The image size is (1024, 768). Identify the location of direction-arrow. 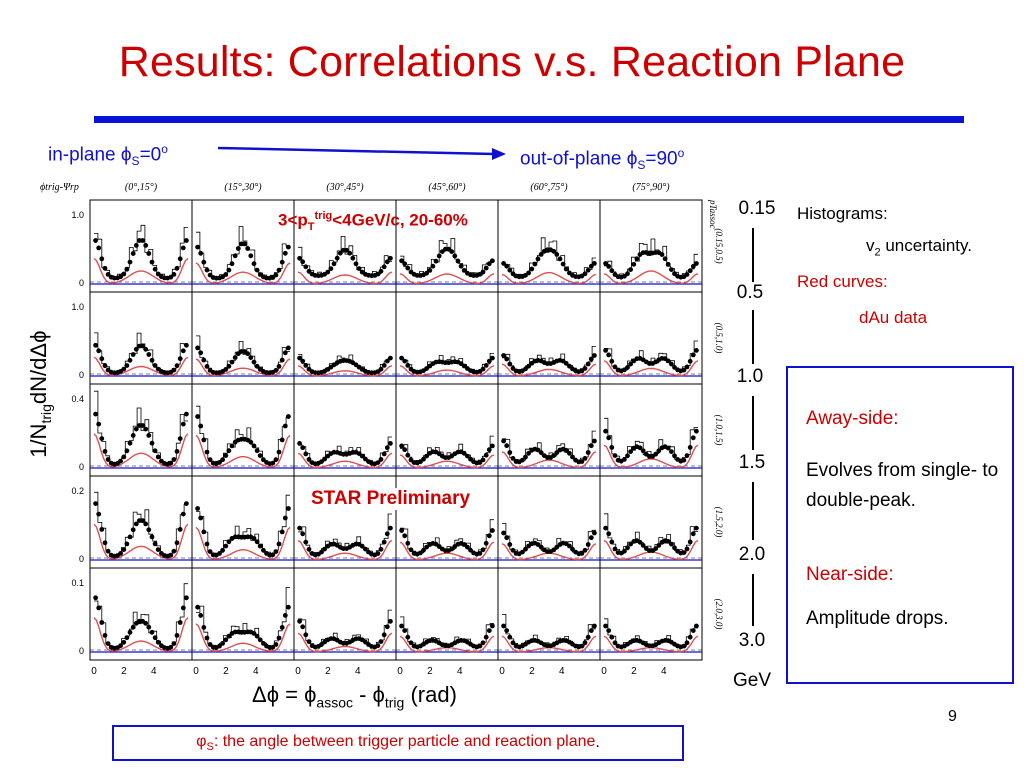
(362, 153).